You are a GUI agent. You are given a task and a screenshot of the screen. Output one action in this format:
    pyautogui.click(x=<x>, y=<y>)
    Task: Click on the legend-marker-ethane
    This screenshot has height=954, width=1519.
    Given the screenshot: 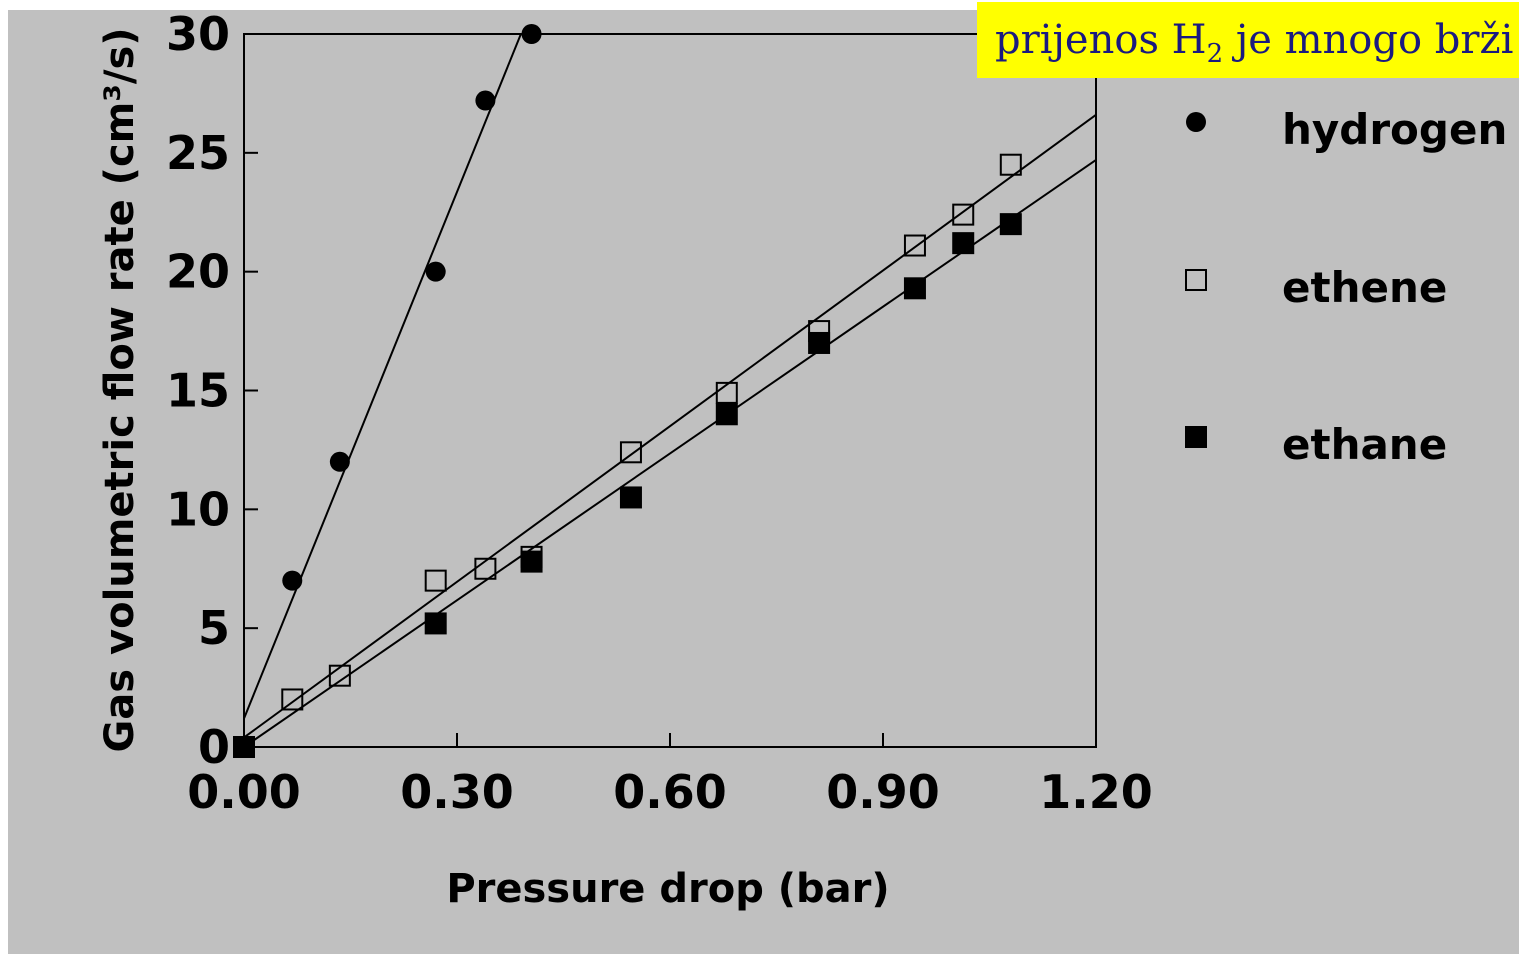 What is the action you would take?
    pyautogui.click(x=1196, y=437)
    